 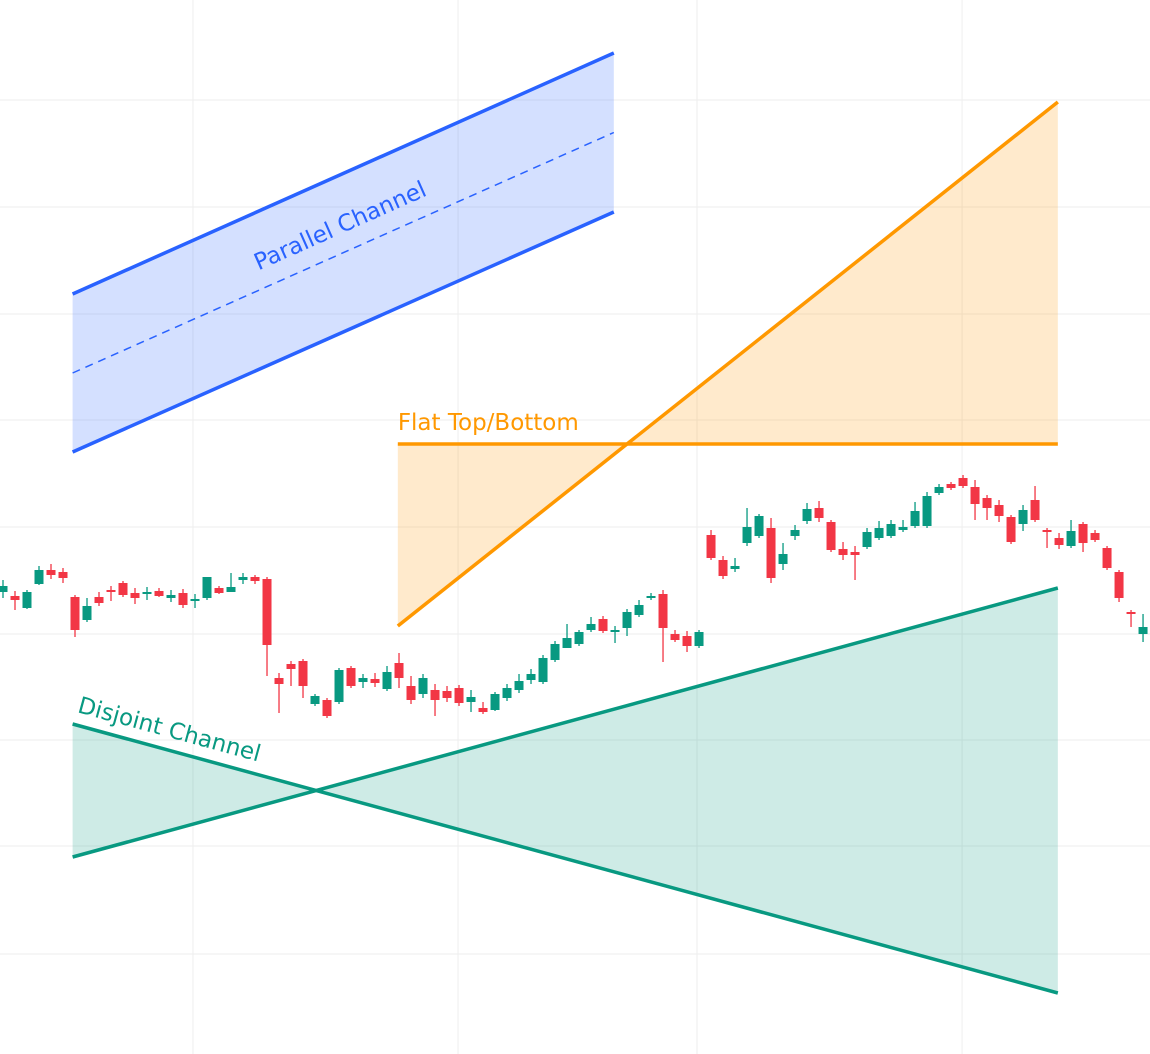 I want to click on channel-top, so click(x=343, y=173).